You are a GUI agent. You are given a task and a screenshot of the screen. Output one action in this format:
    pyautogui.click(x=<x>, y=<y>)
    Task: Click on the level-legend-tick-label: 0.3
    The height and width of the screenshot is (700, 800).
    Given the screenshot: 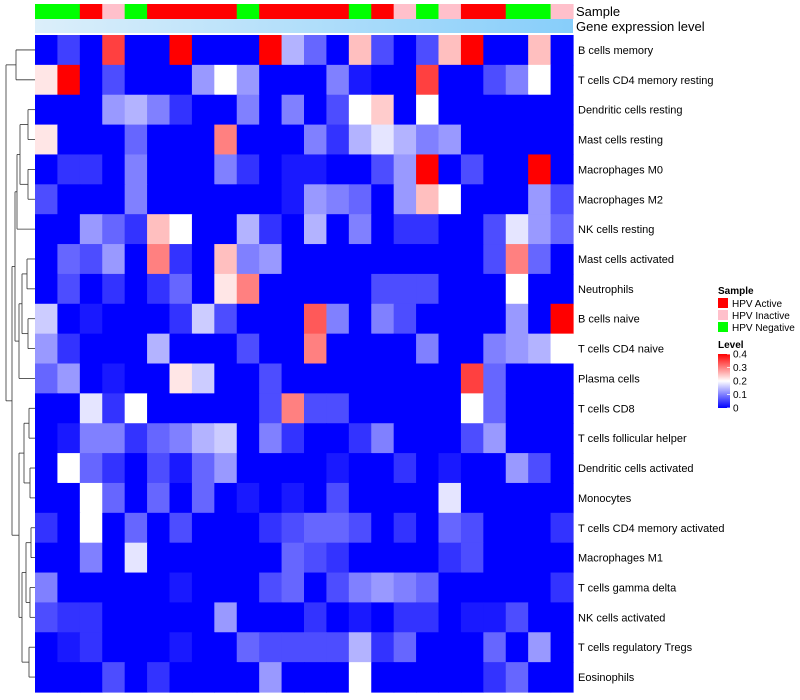 What is the action you would take?
    pyautogui.click(x=740, y=368)
    